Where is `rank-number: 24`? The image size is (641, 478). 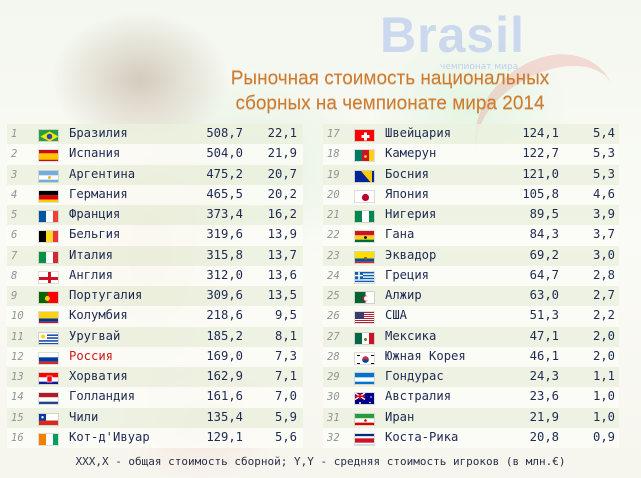
rank-number: 24 is located at coordinates (333, 275).